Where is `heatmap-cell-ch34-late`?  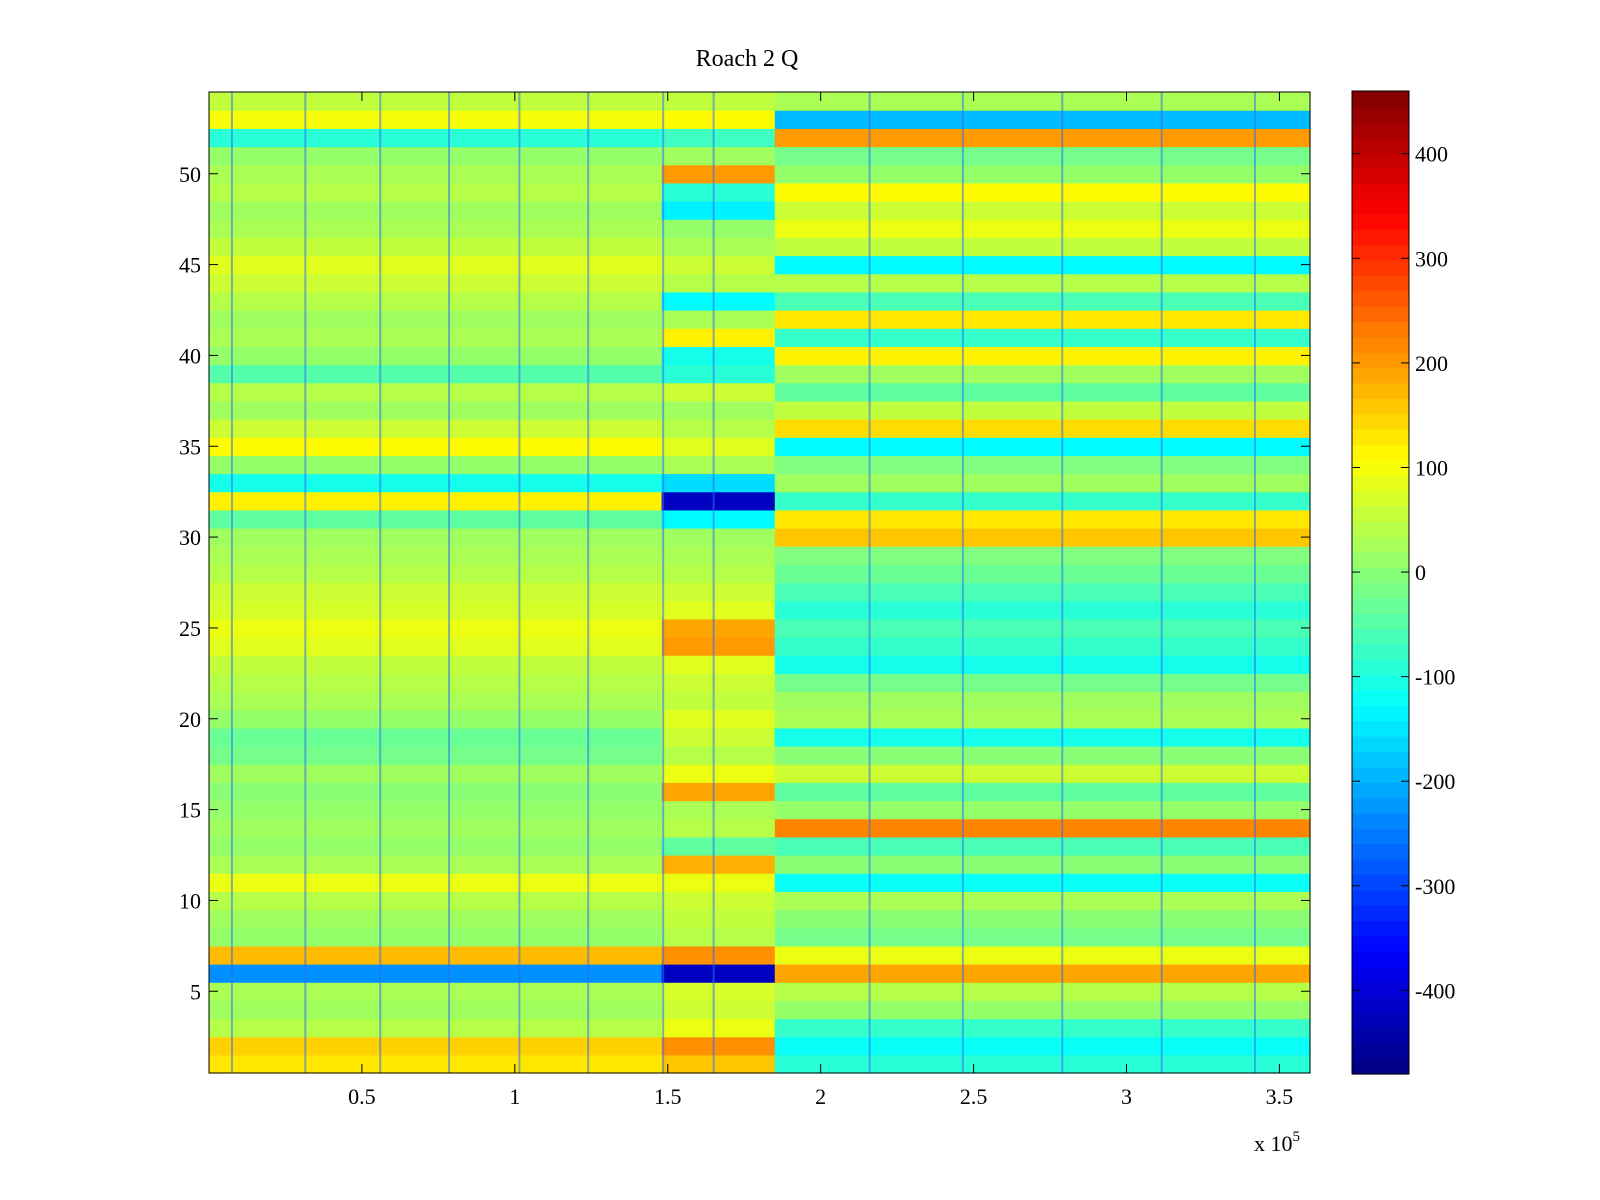 heatmap-cell-ch34-late is located at coordinates (1042, 465).